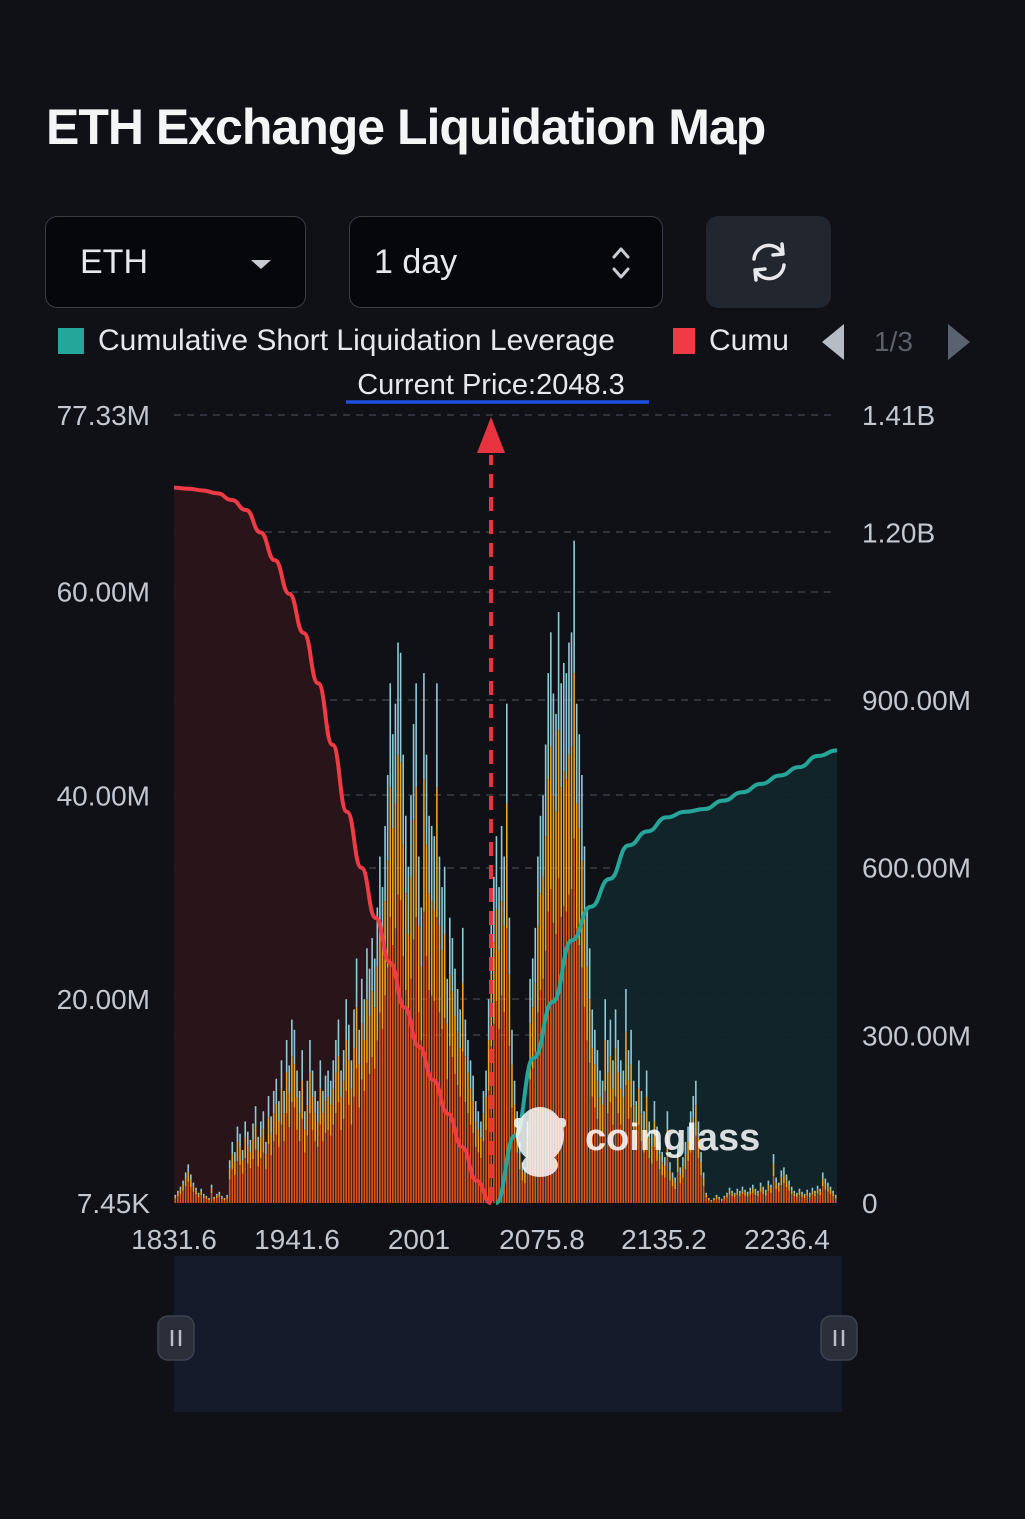 This screenshot has width=1025, height=1519. I want to click on pager-next-icon, so click(959, 342).